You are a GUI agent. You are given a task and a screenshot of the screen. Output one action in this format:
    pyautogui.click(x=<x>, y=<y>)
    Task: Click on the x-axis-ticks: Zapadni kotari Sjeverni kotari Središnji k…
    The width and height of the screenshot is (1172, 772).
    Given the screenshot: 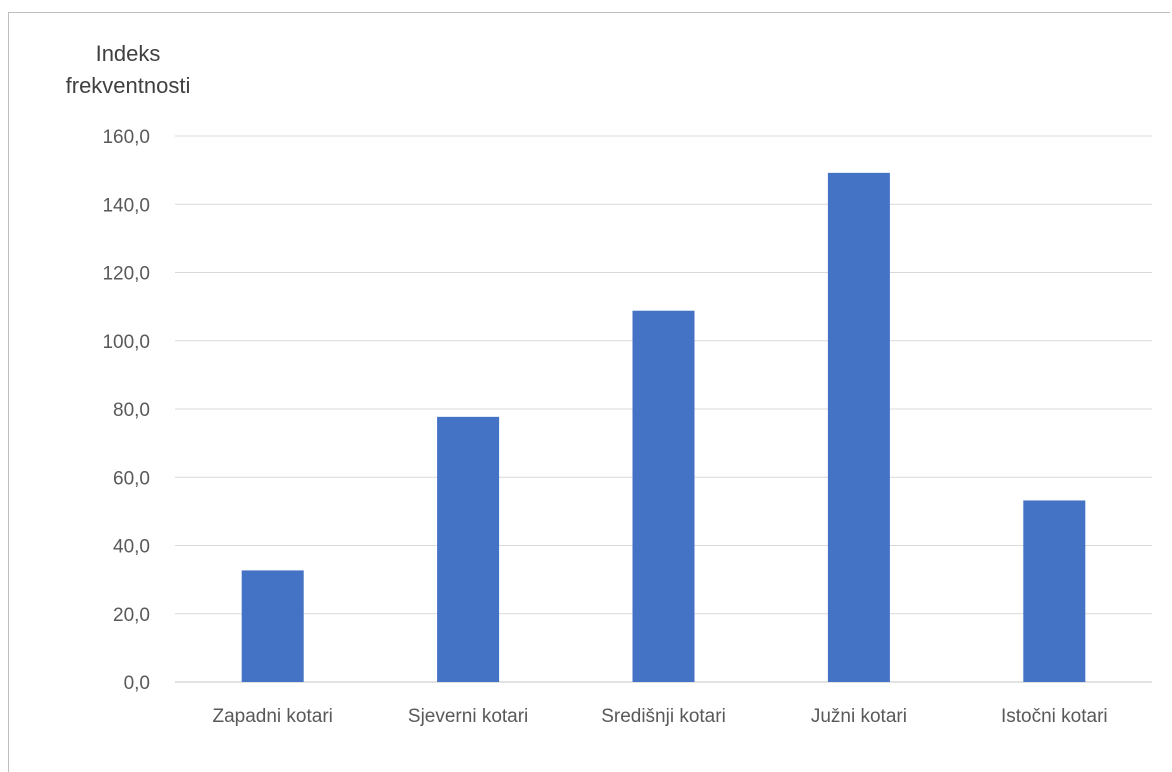 What is the action you would take?
    pyautogui.click(x=659, y=716)
    